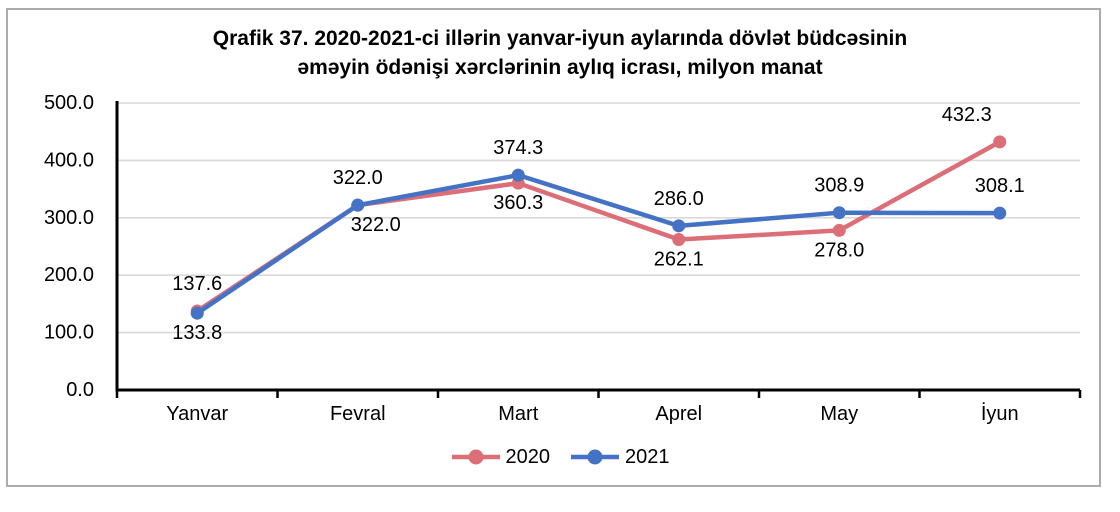  I want to click on y-tick-label: 500.0, so click(69, 103).